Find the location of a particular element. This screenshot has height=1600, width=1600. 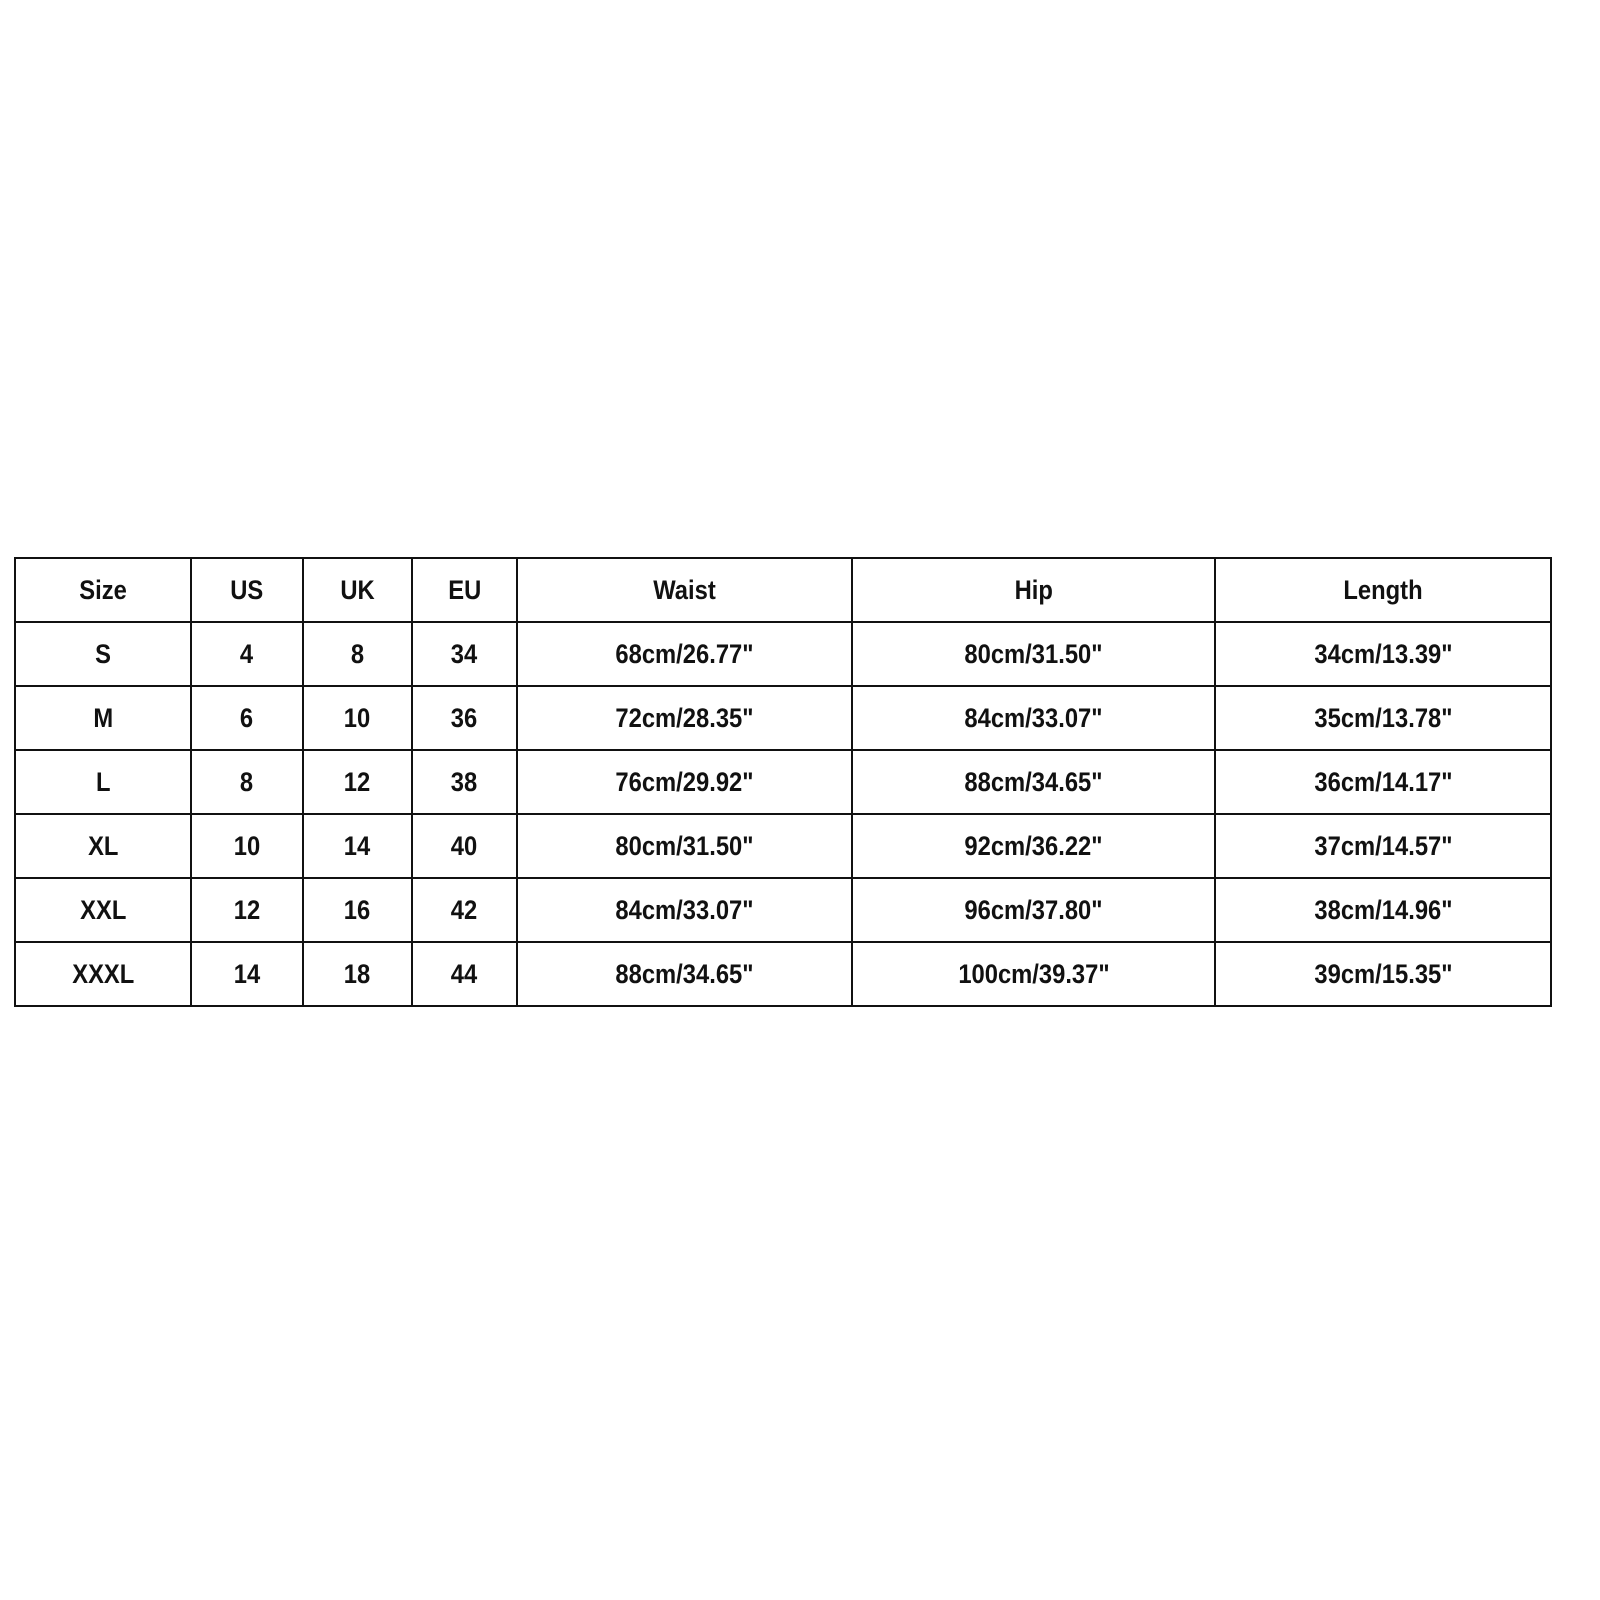

header-label: EU is located at coordinates (464, 589).